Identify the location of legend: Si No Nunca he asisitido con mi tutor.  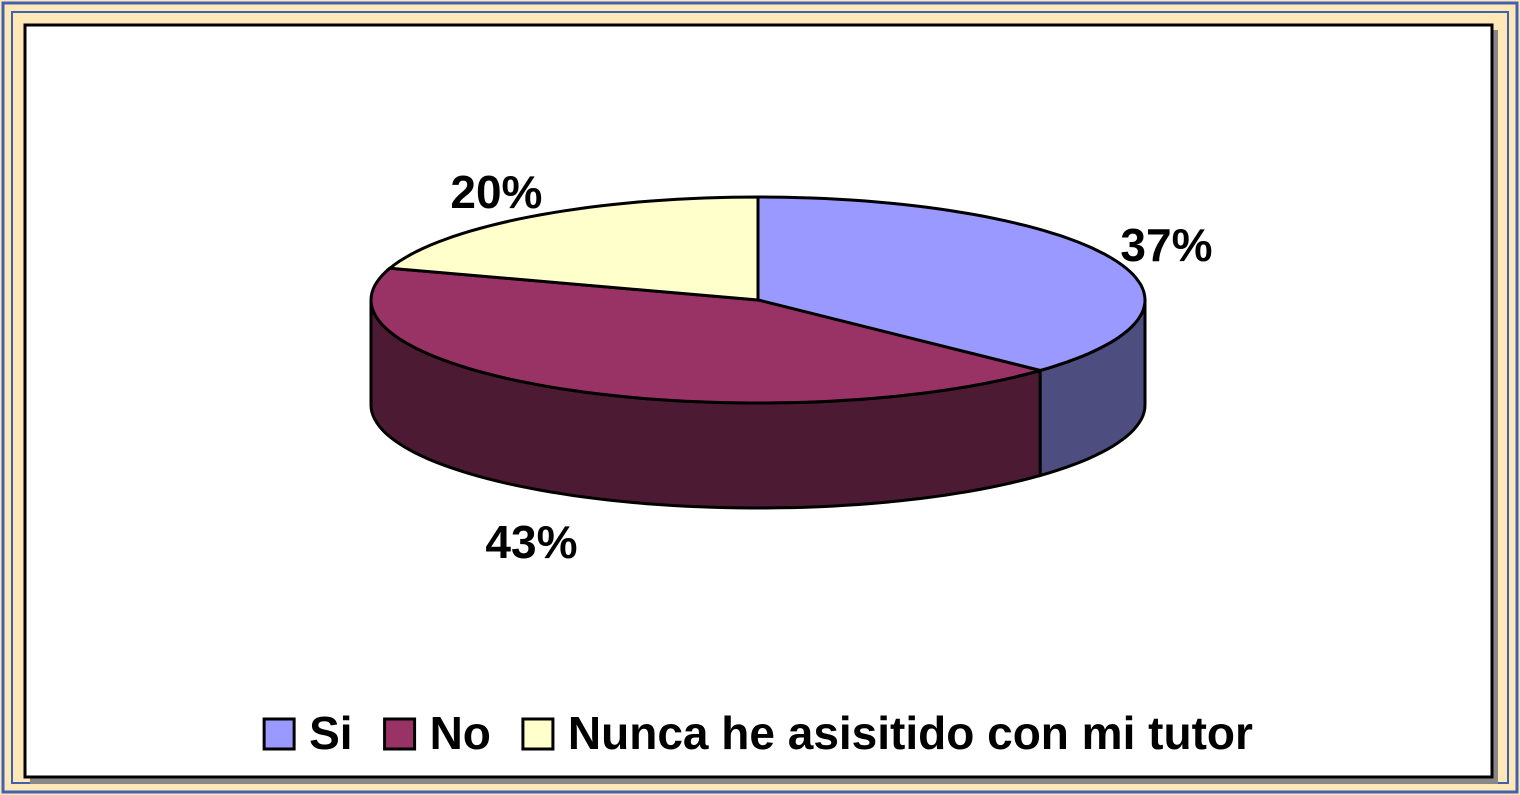
(757, 733).